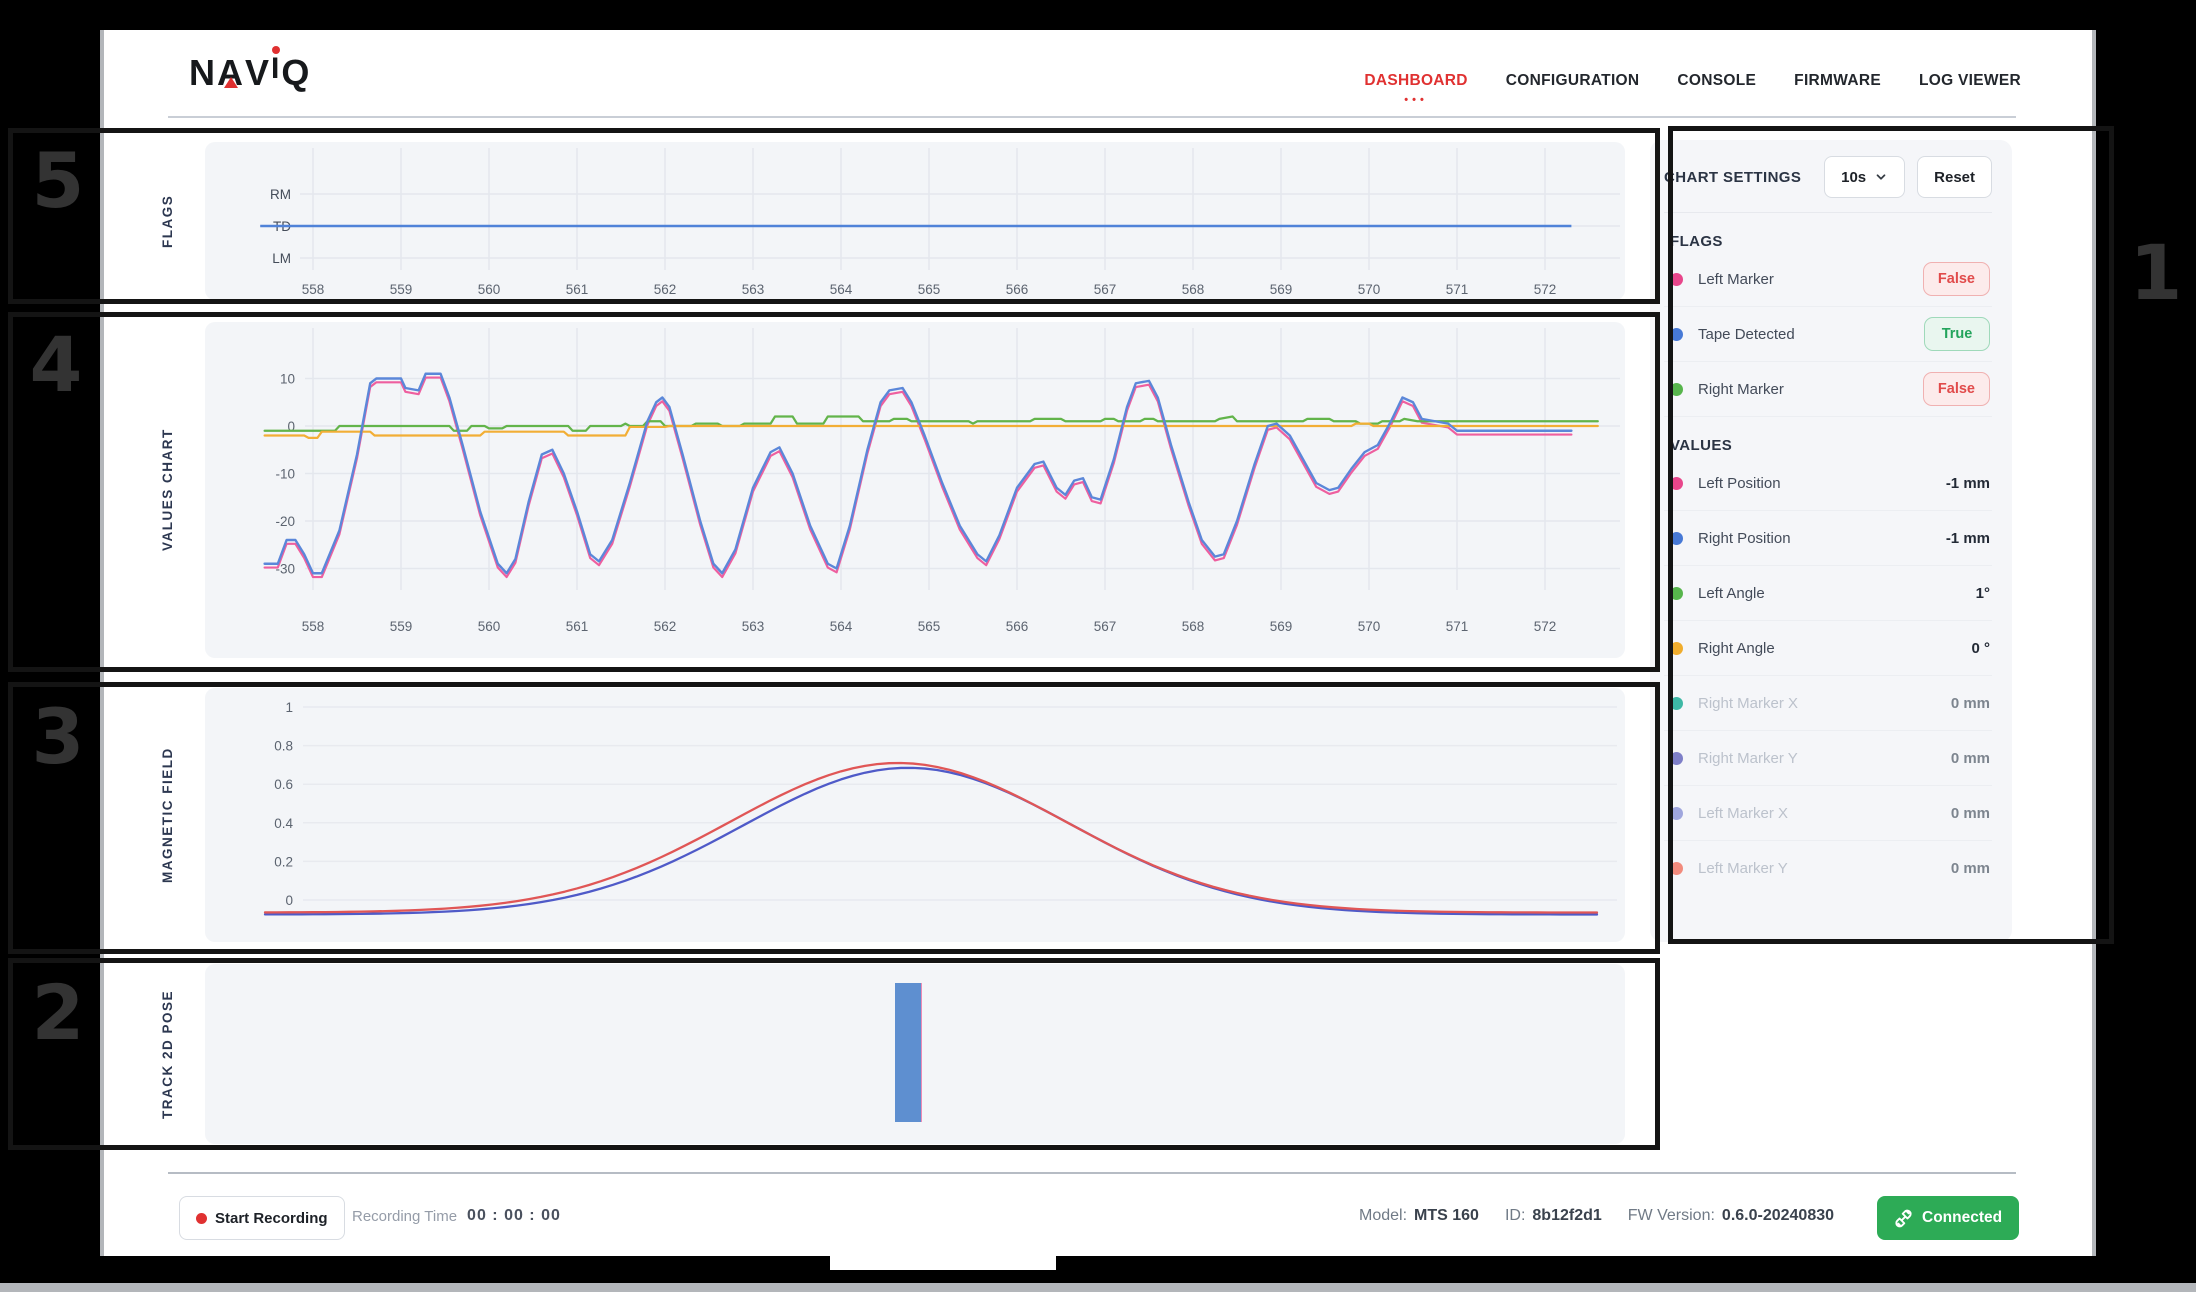  What do you see at coordinates (1982, 593) in the screenshot?
I see `value-readout: 1°` at bounding box center [1982, 593].